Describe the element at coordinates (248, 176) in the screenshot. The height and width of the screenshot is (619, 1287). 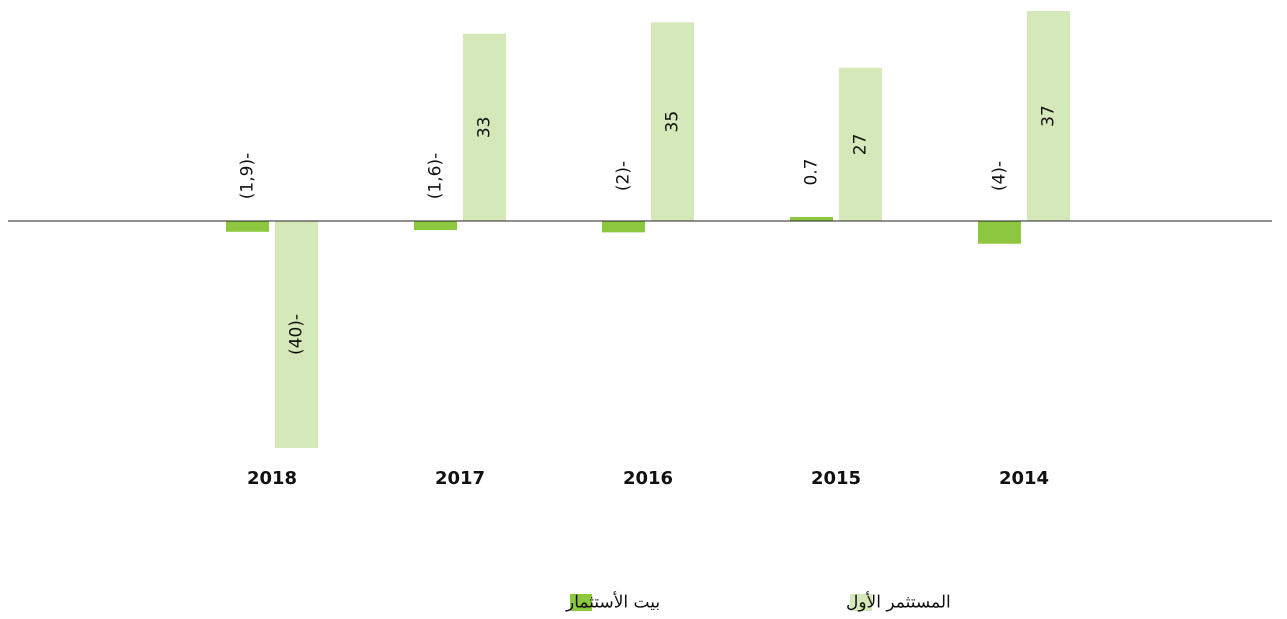
I see `data-label: (1,9)-` at that location.